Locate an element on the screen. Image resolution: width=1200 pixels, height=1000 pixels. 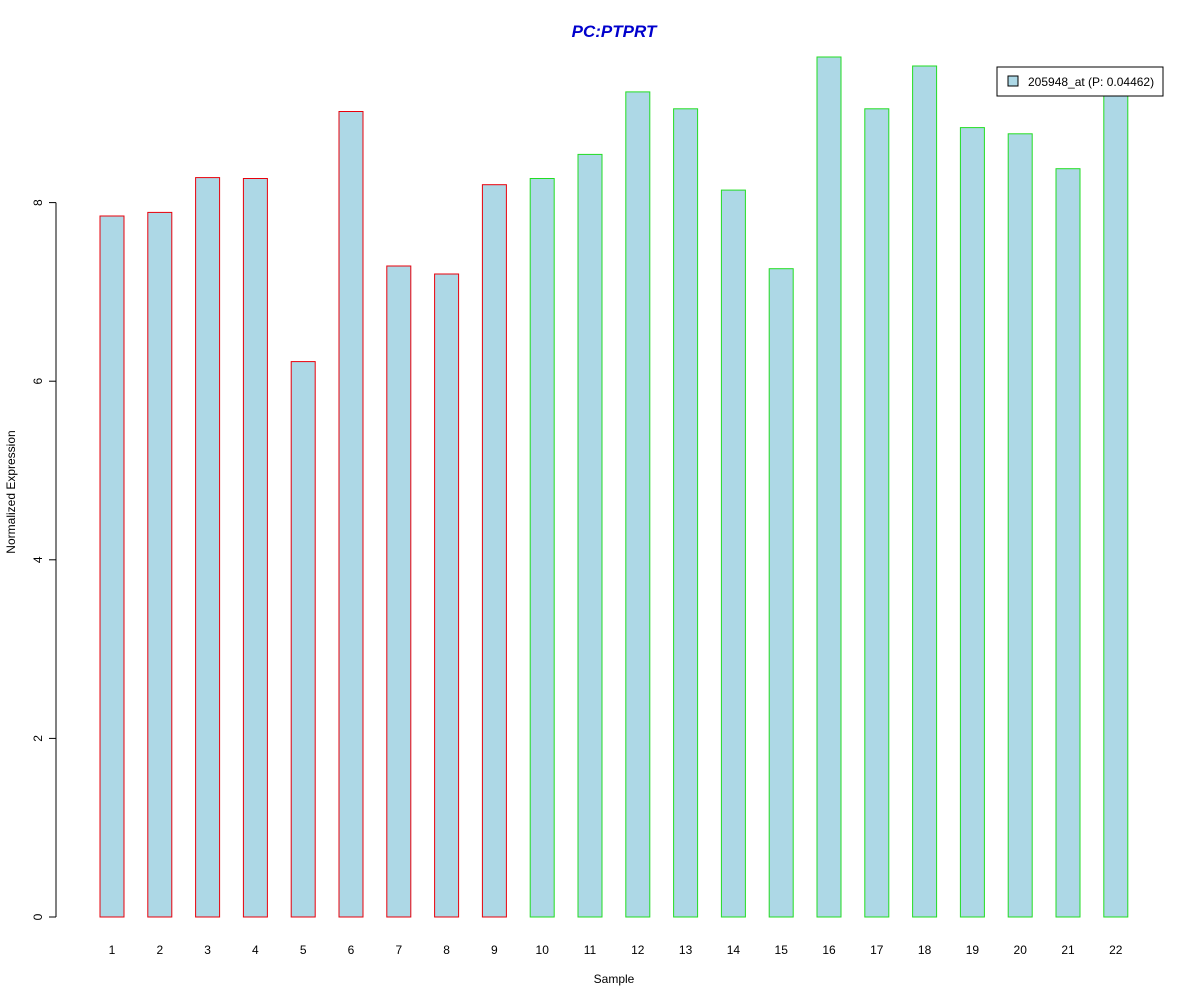
x-tick-label: 14 is located at coordinates (734, 950).